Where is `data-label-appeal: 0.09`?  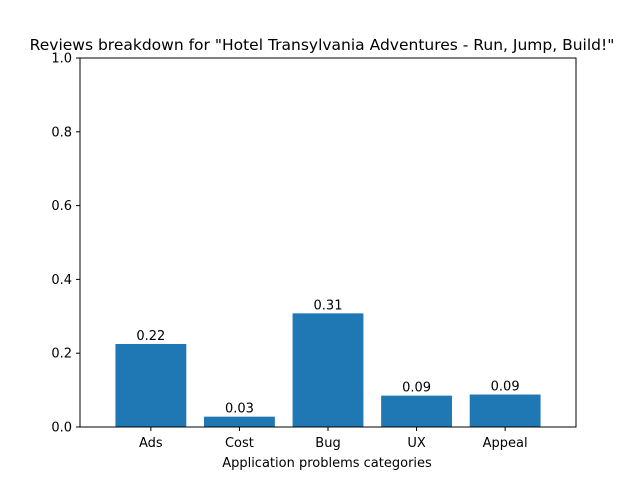
data-label-appeal: 0.09 is located at coordinates (505, 387).